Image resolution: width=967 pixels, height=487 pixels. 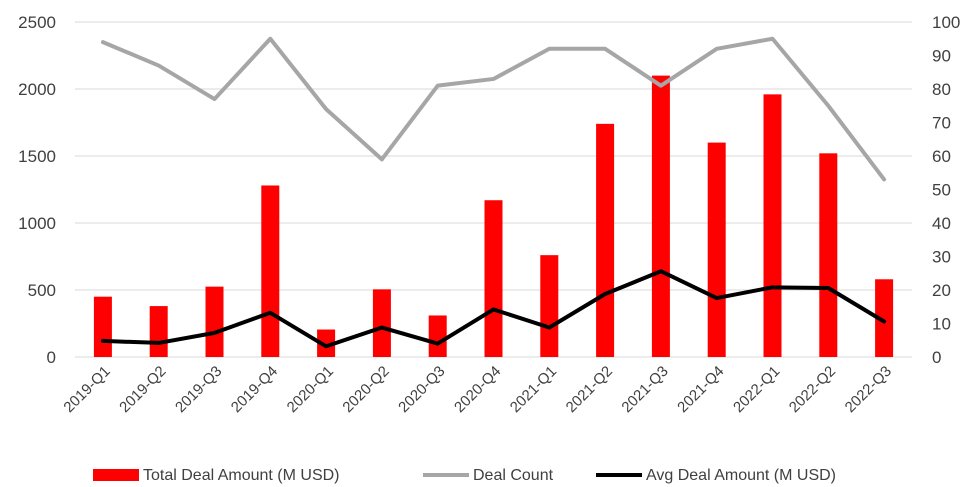 I want to click on right-axis-ticks: 0 10 20 30 40 50 60 70 80 90 100, so click(x=946, y=190).